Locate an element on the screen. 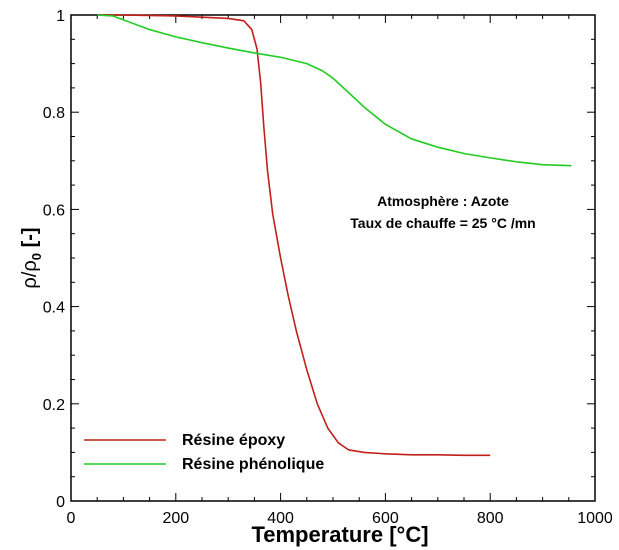 This screenshot has width=619, height=550. annotation-heating-rate: Taux de chauffe = 25 °C /mn is located at coordinates (442, 223).